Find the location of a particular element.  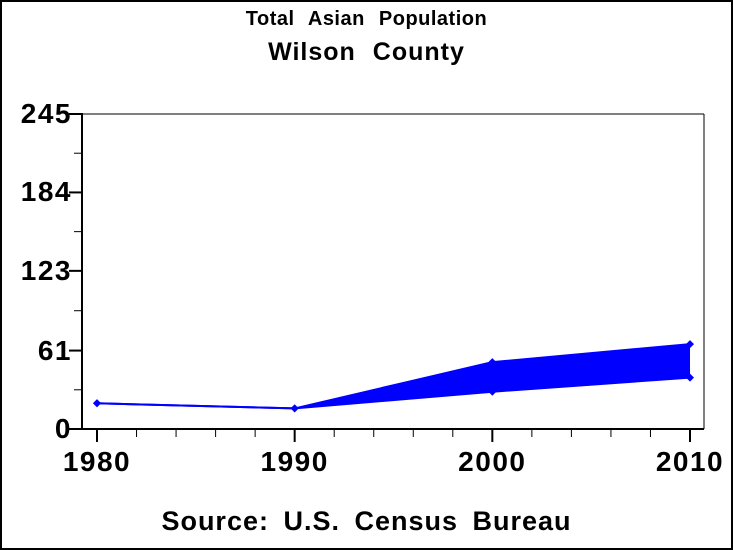

chart-title: Total Asian Population is located at coordinates (366, 19).